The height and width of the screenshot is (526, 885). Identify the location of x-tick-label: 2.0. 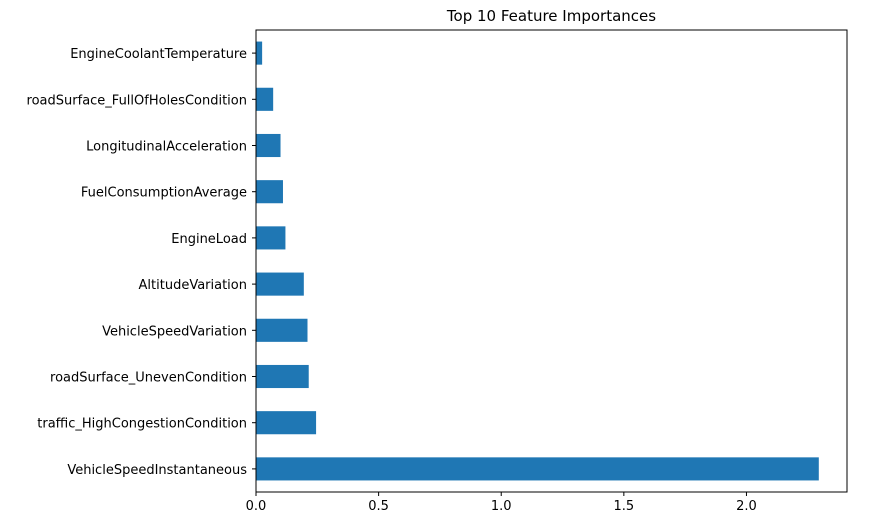
(746, 506).